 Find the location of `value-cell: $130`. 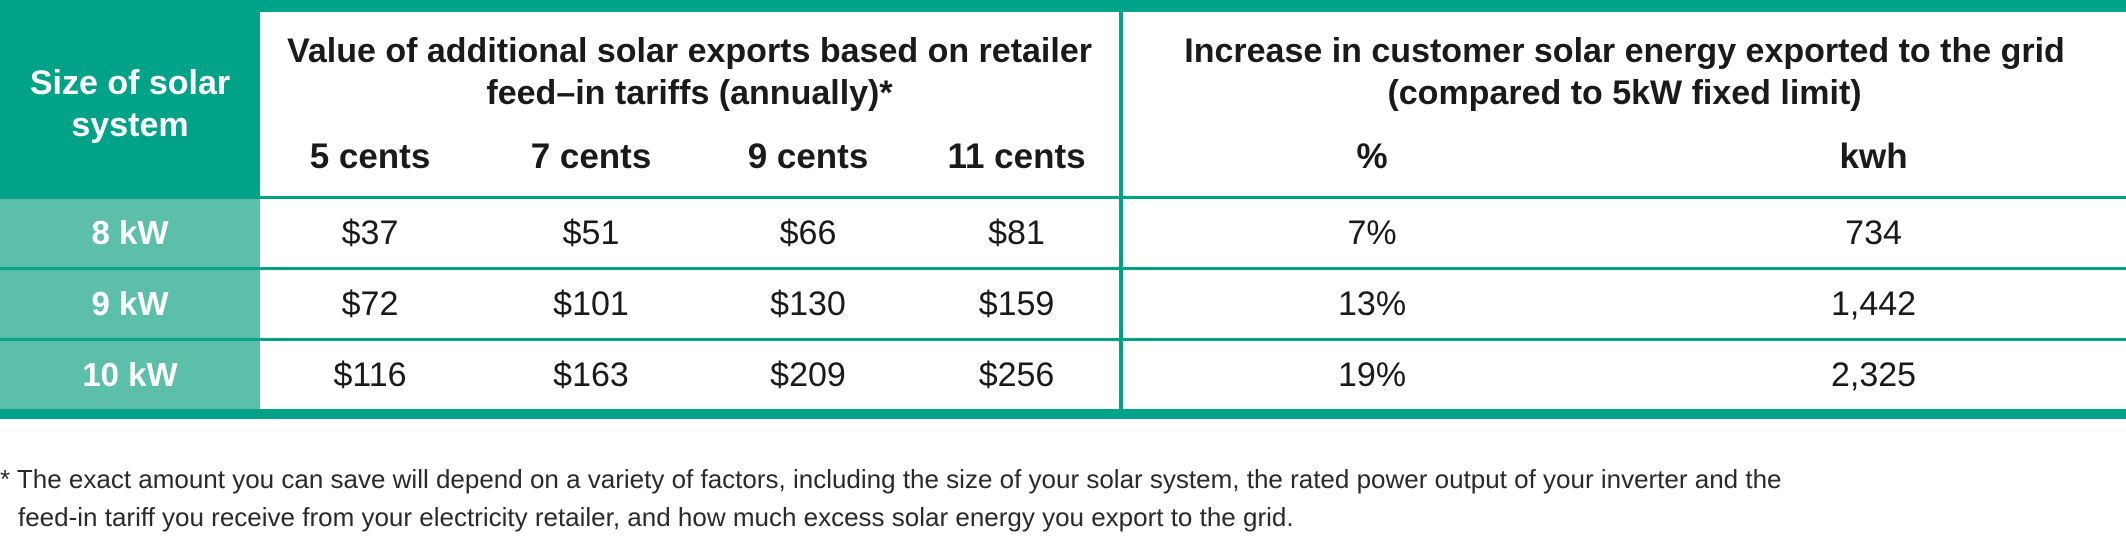

value-cell: $130 is located at coordinates (808, 304).